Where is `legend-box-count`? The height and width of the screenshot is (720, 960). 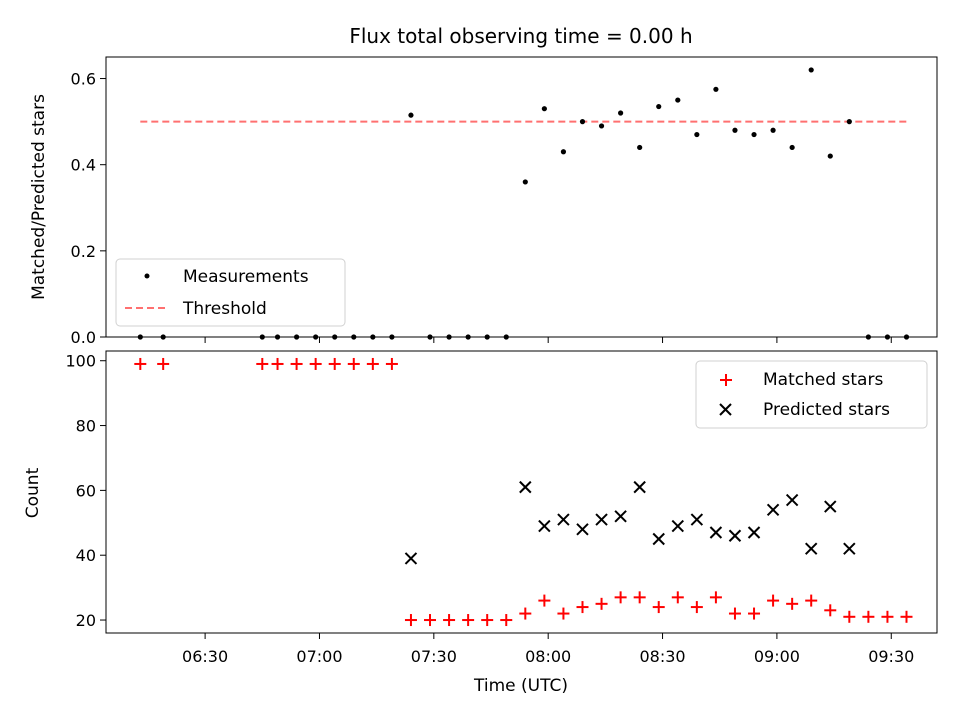
legend-box-count is located at coordinates (811, 394).